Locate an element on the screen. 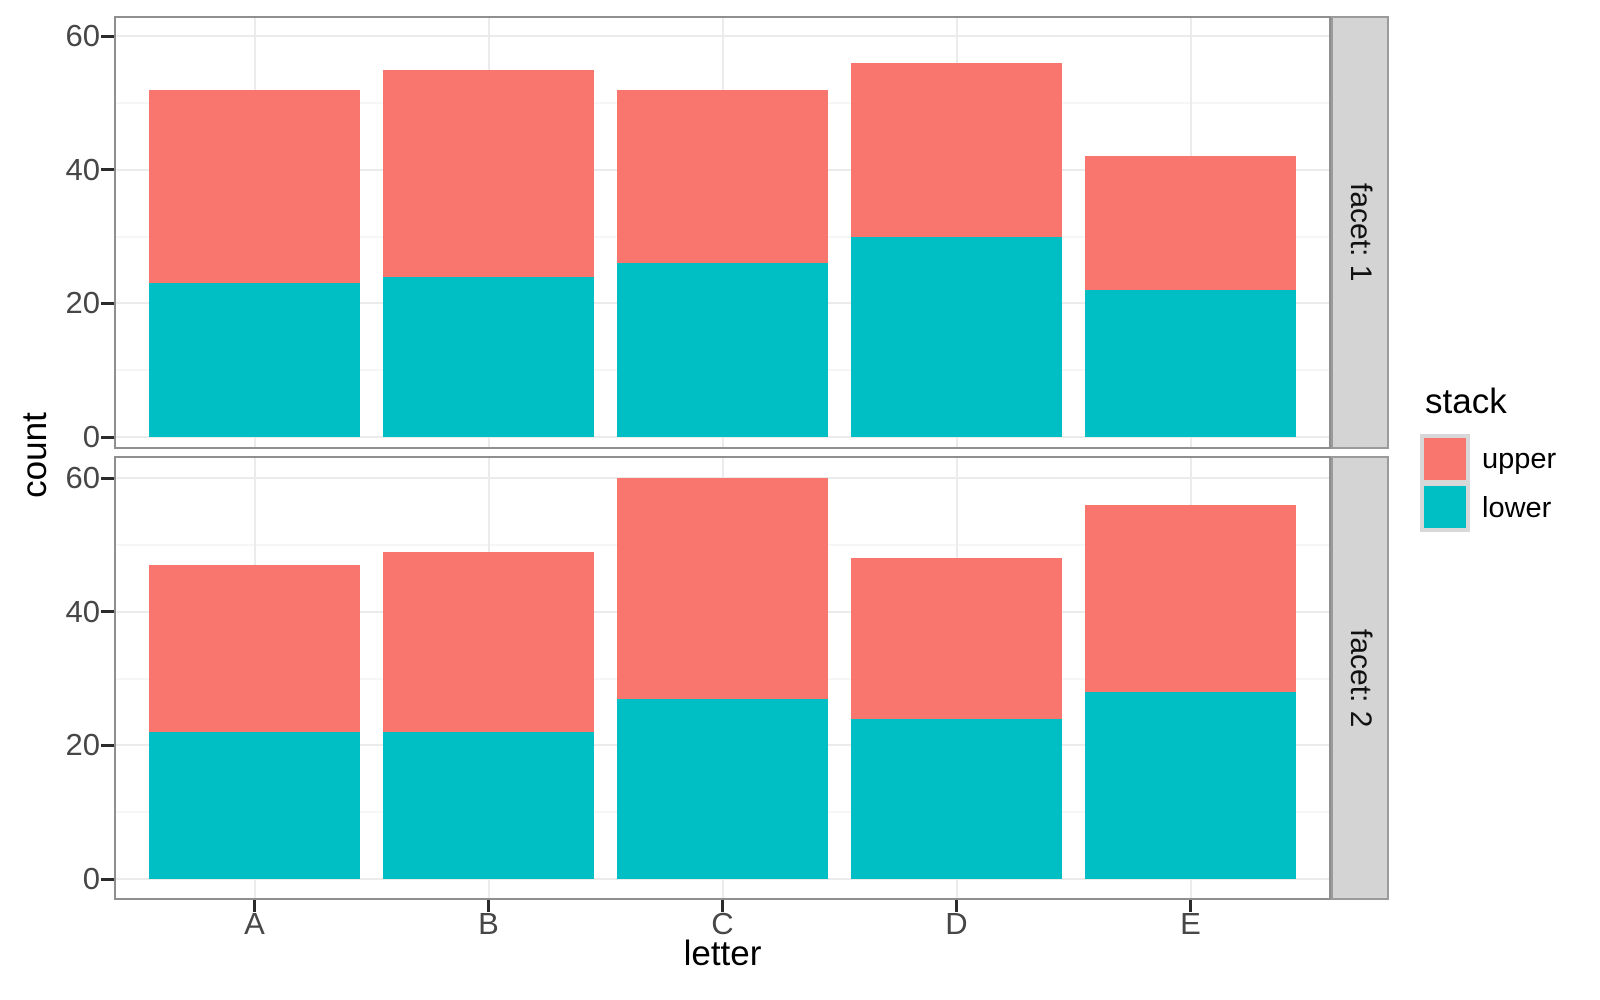 This screenshot has height=1000, width=1600. bar-2-A-lower is located at coordinates (254, 805).